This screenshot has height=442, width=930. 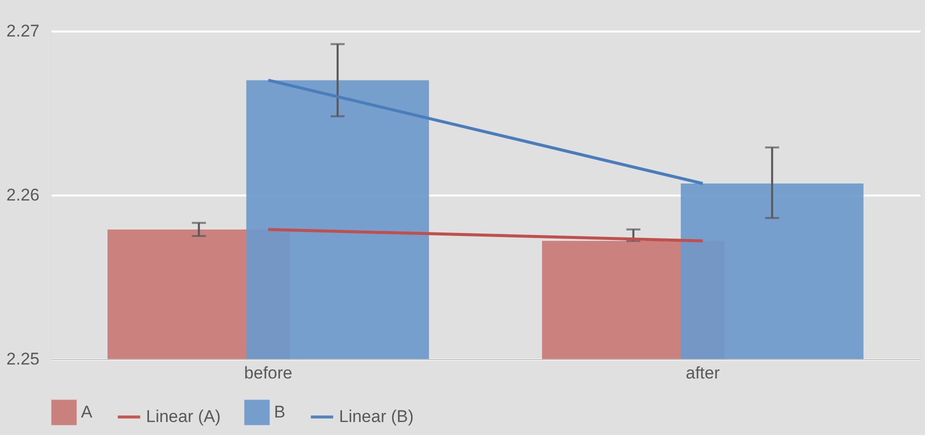 I want to click on y-tick-label: 2.25, so click(x=23, y=359).